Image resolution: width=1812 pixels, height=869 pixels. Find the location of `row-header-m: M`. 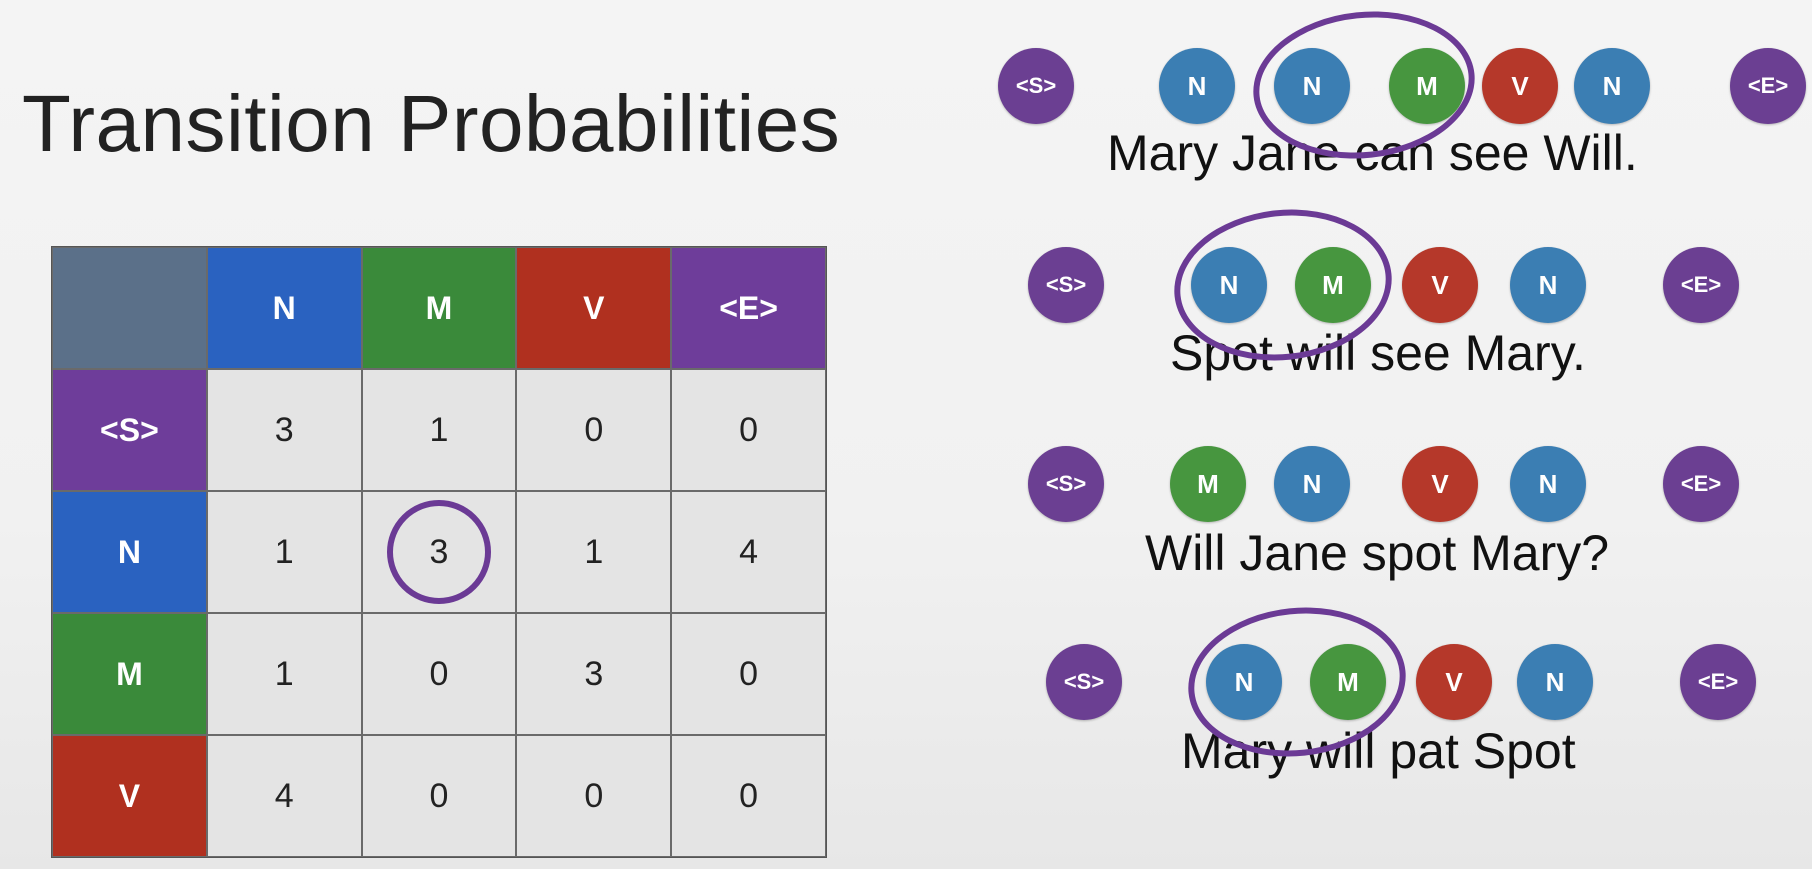

row-header-m: M is located at coordinates (129, 674).